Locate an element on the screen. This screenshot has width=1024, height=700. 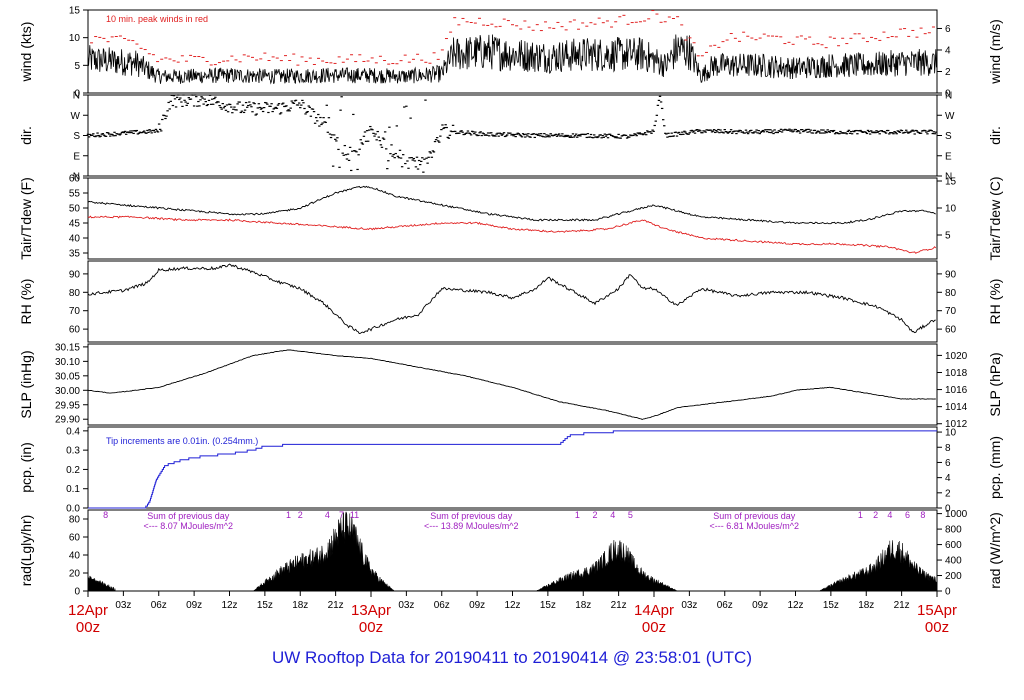
slp-left-axis-label: SLP (inHg) is located at coordinates (26, 384).